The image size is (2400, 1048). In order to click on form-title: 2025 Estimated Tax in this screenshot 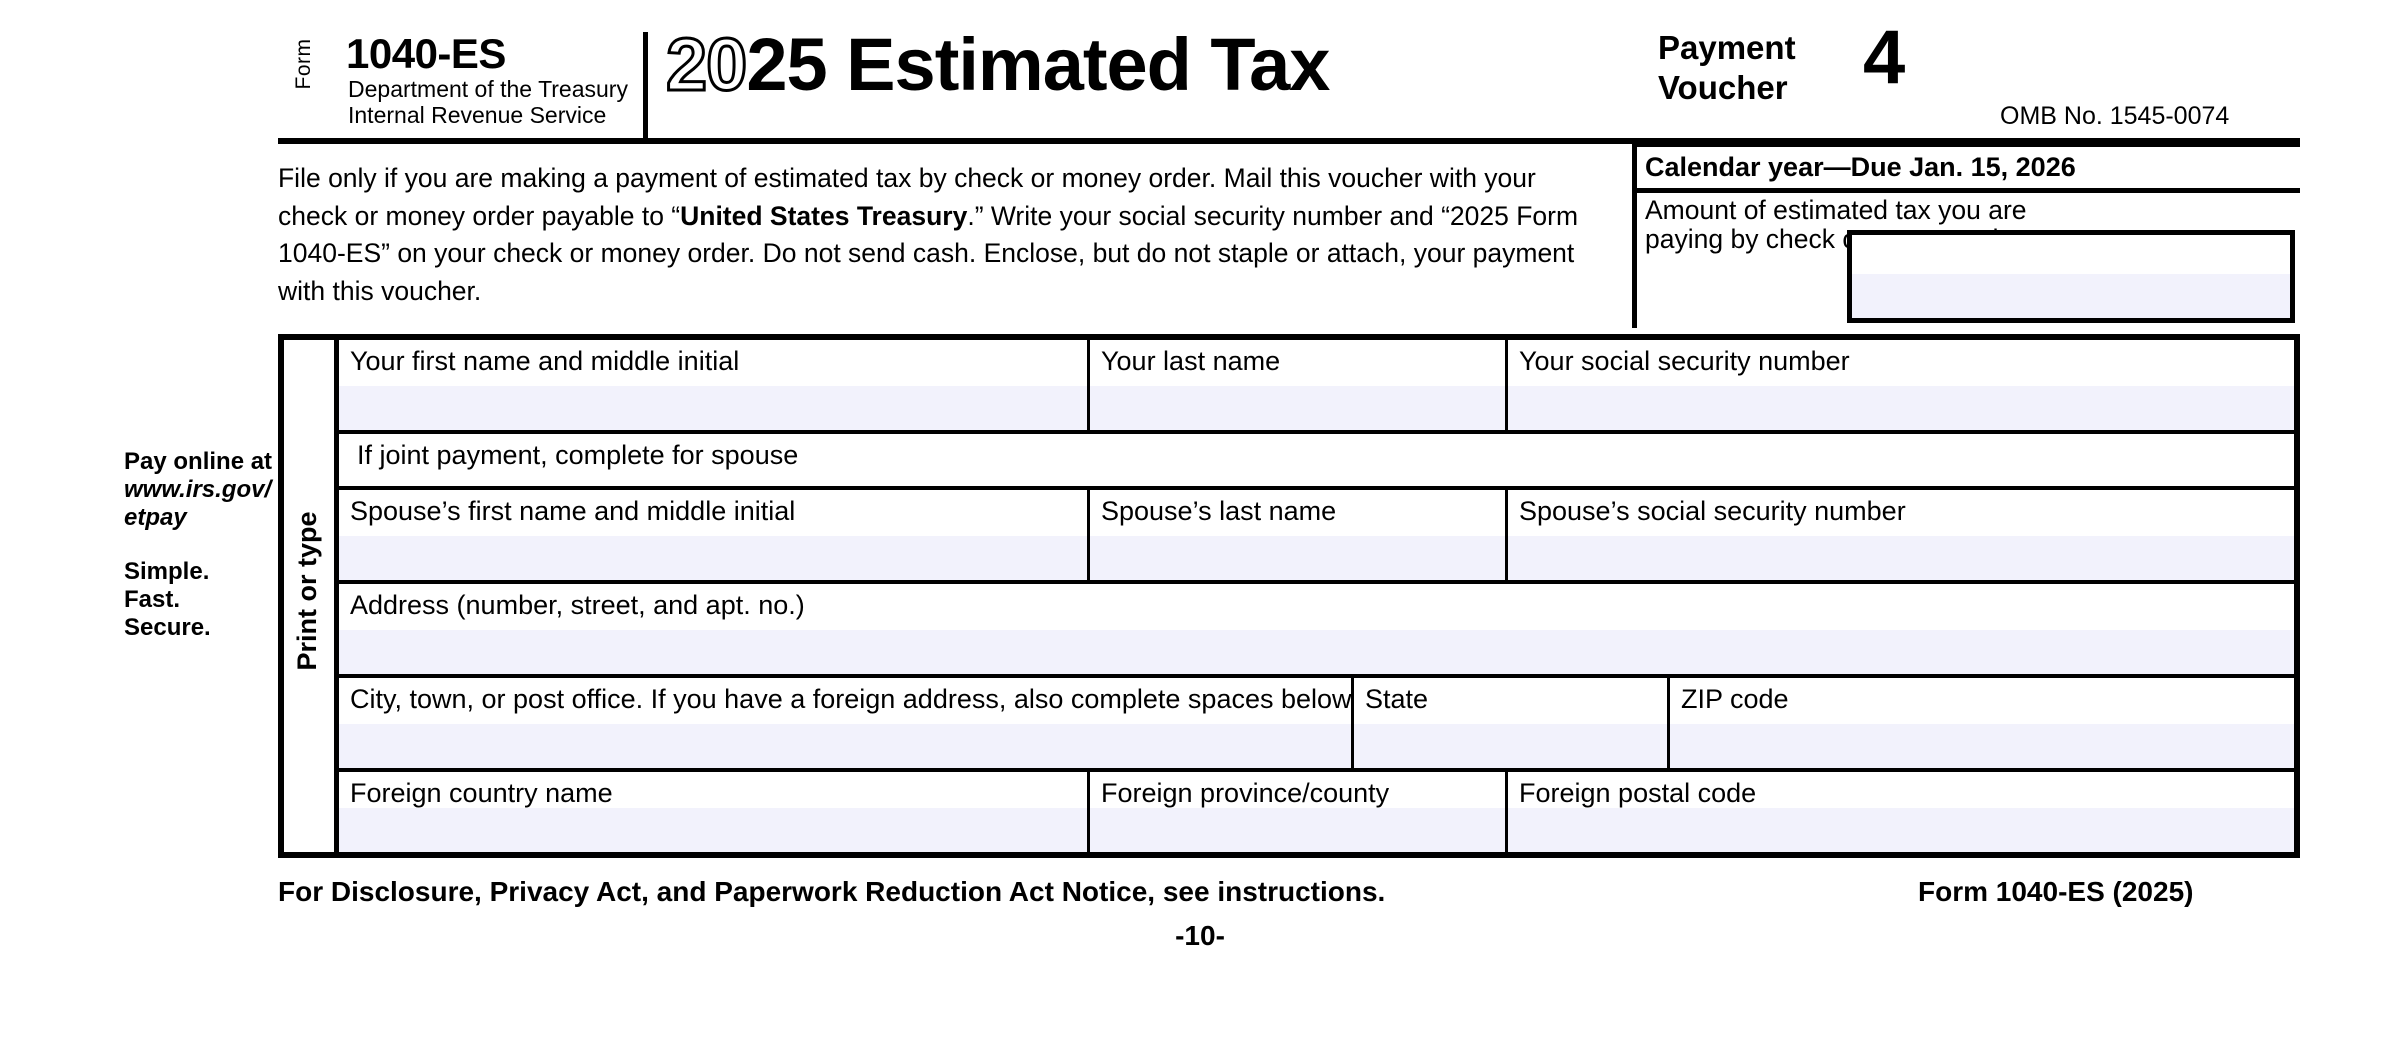, I will do `click(997, 64)`.